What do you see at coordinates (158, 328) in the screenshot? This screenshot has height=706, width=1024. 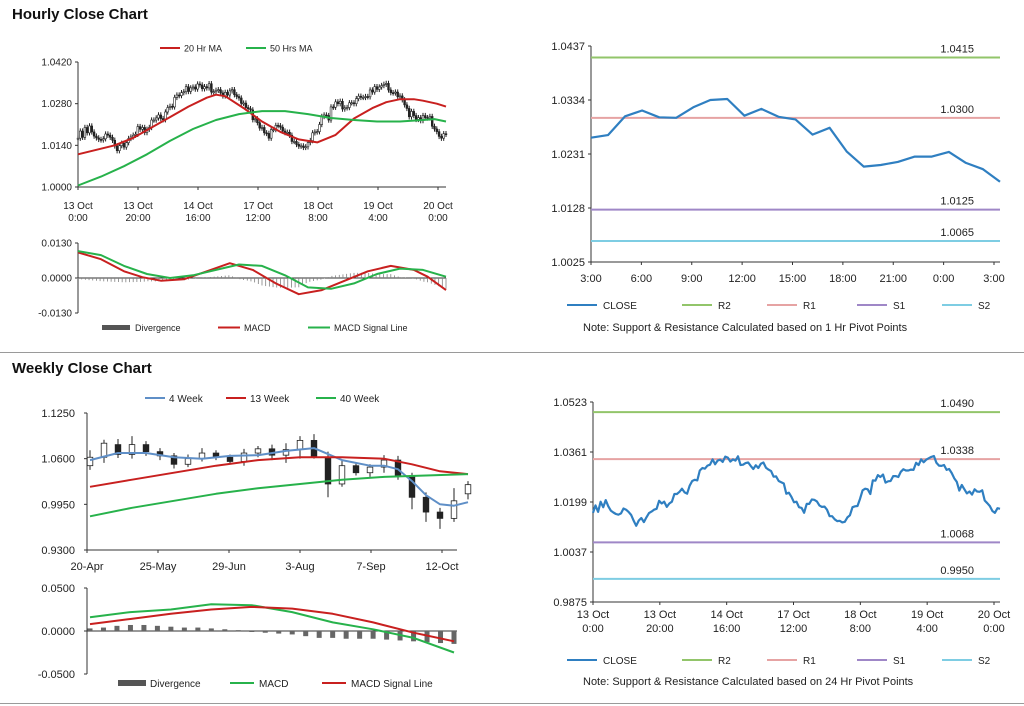 I see `legend-label: Divergence` at bounding box center [158, 328].